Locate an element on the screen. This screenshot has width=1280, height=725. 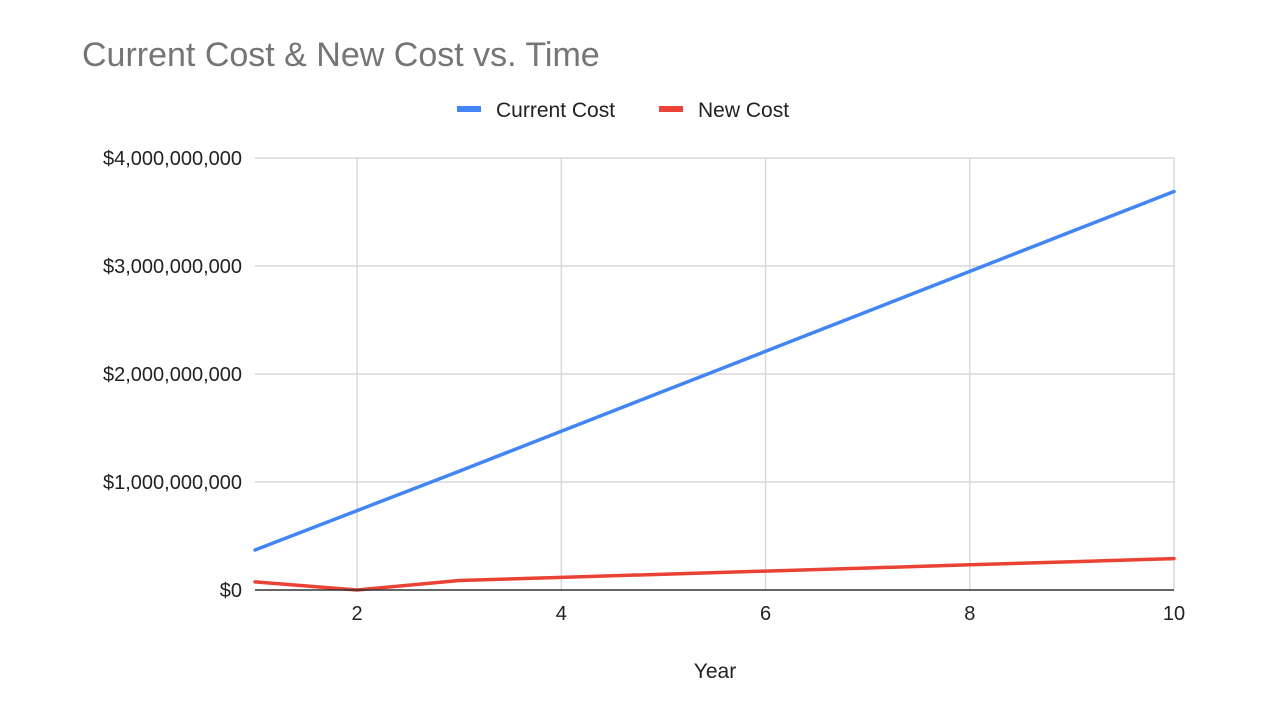
legend: Current Cost New Cost is located at coordinates (623, 110).